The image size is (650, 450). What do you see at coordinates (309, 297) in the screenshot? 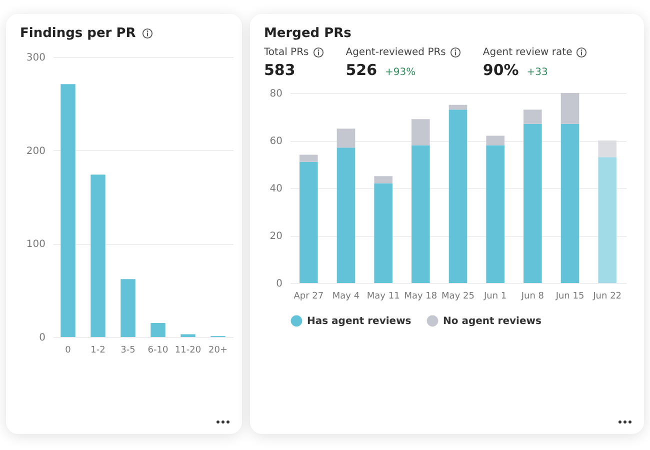
I see `x-tick-label: Apr 27` at bounding box center [309, 297].